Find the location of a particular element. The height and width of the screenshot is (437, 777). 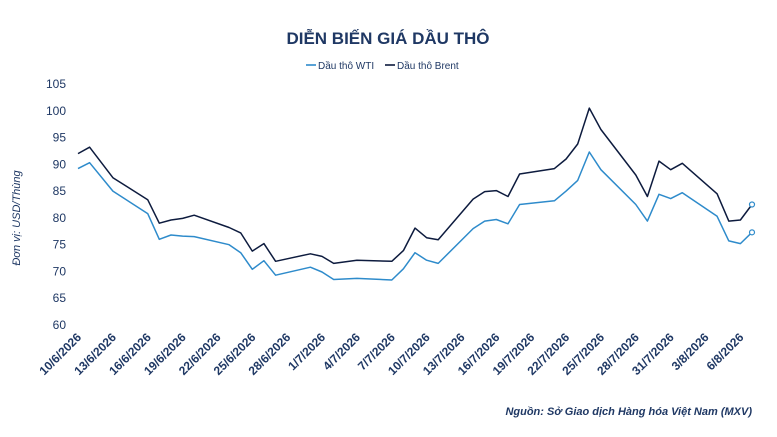

x-tick-label: 4/7/2026 is located at coordinates (341, 351).